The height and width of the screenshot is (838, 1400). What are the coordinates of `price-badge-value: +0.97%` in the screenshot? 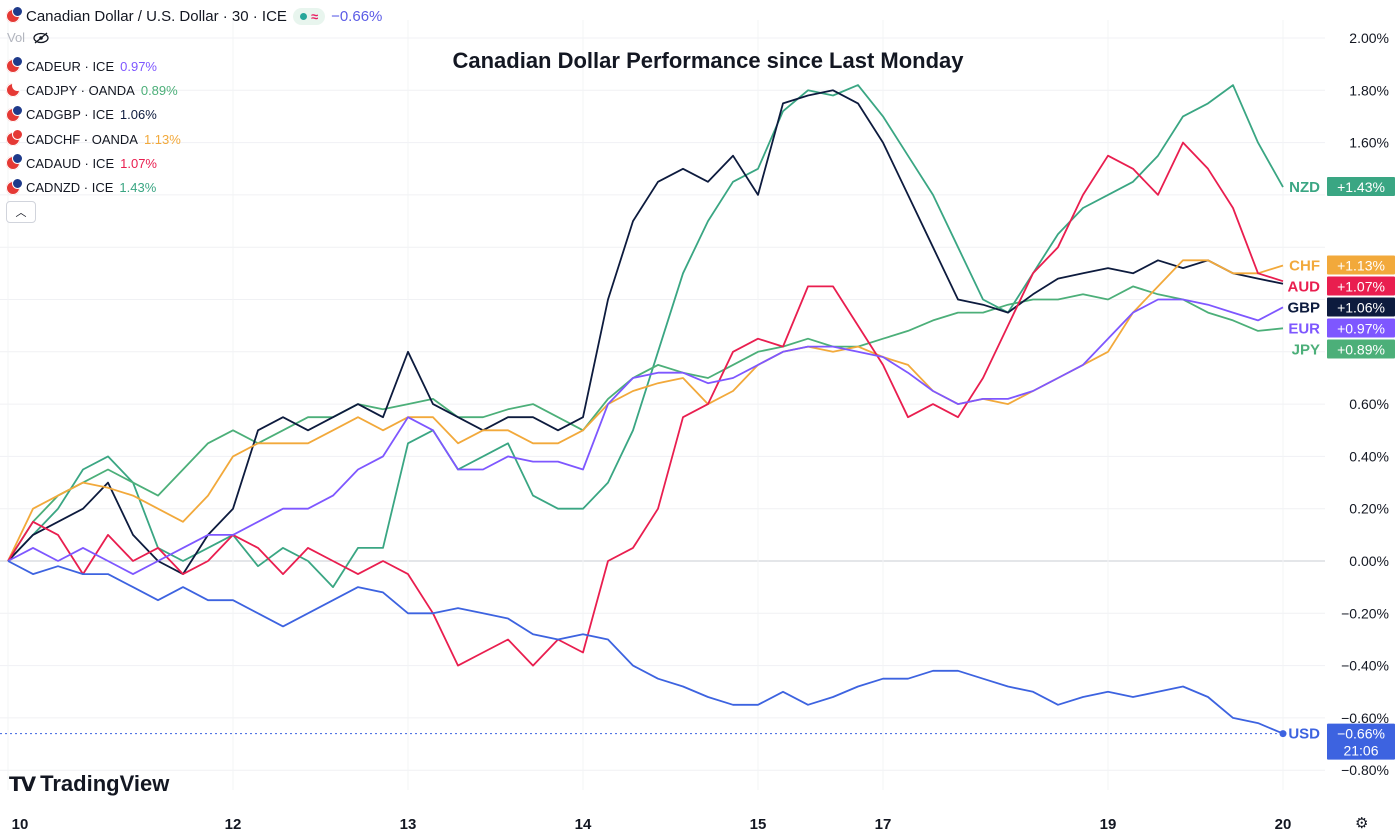 It's located at (1361, 329).